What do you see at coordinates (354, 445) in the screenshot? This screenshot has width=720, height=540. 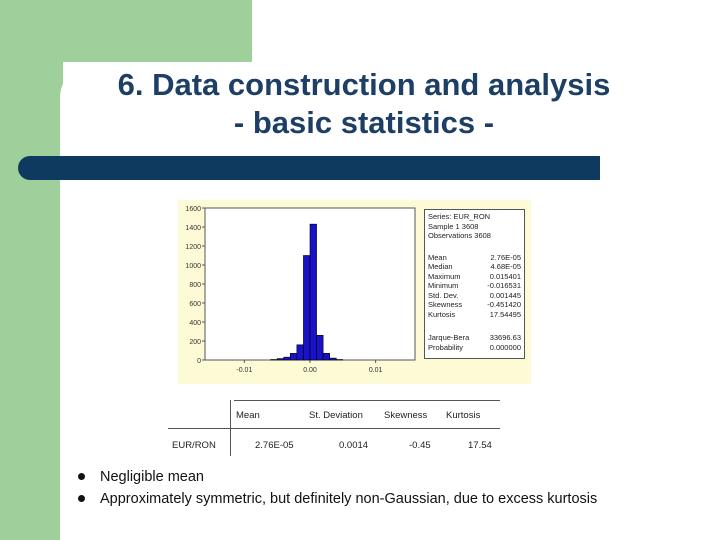 I see `table-cell-stdev: 0.0014` at bounding box center [354, 445].